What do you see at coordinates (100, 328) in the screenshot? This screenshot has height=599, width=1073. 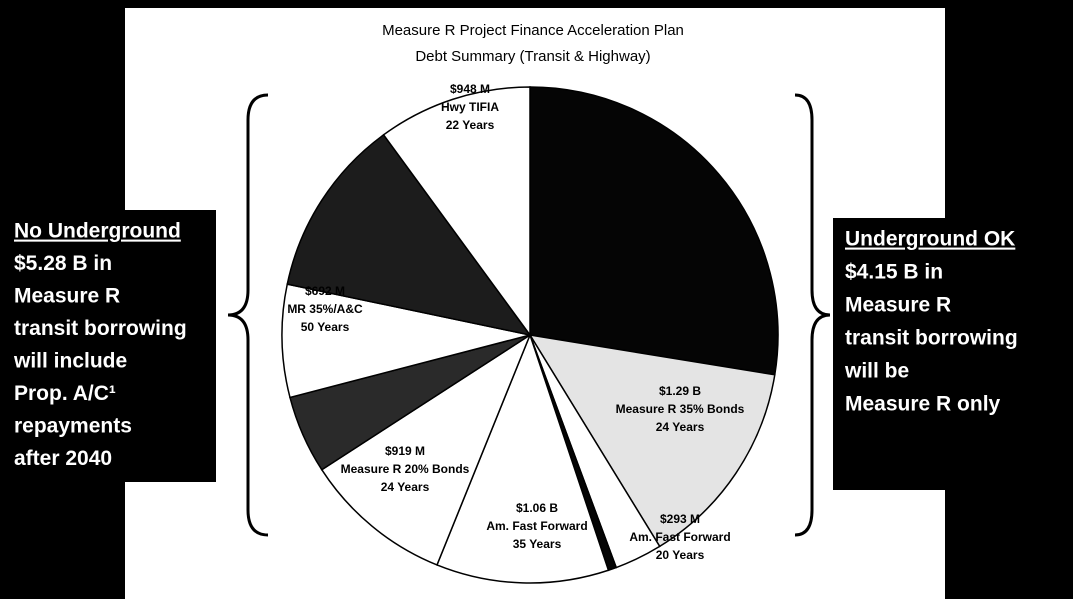 I see `left-box-line: transit borrowing` at bounding box center [100, 328].